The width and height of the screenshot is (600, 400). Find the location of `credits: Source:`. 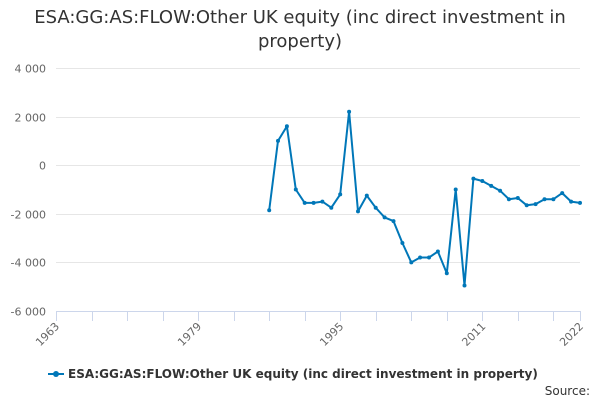

credits: Source: is located at coordinates (567, 391).